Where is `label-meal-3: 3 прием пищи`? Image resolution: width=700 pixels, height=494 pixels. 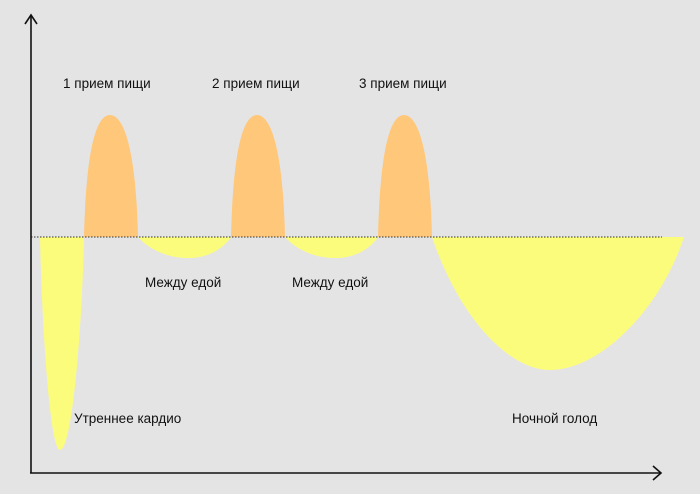 label-meal-3: 3 прием пищи is located at coordinates (403, 83).